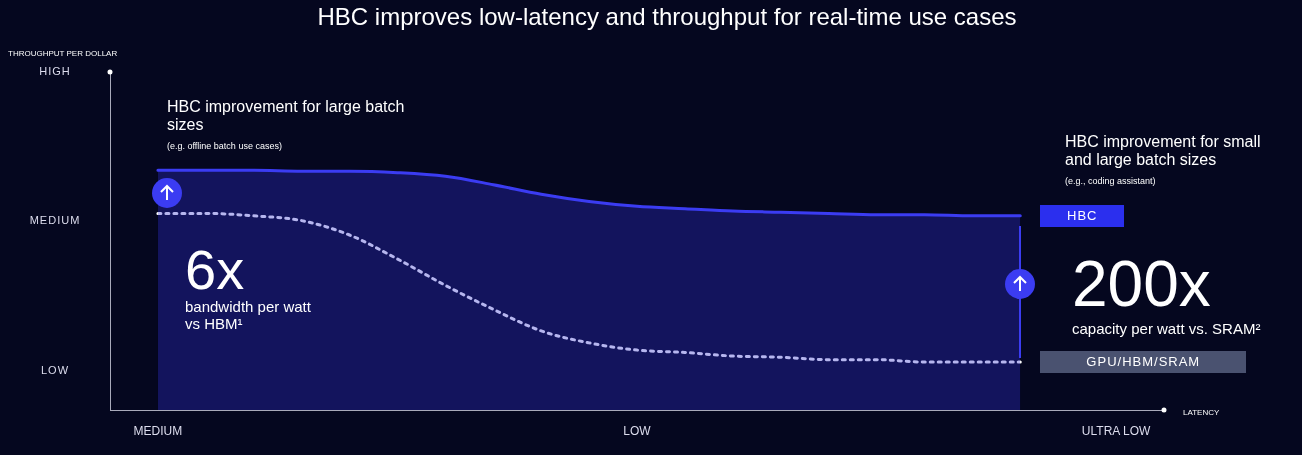 This screenshot has width=1302, height=455. Describe the element at coordinates (637, 430) in the screenshot. I see `x-tick-label: LOW` at that location.